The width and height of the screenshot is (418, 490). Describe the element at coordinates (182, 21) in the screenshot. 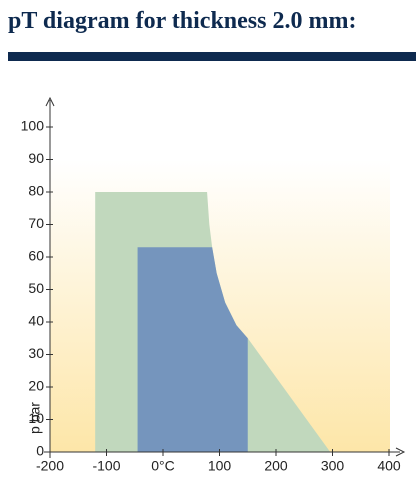

I see `chart-title: pT diagram for thickness 2.0 mm:` at that location.